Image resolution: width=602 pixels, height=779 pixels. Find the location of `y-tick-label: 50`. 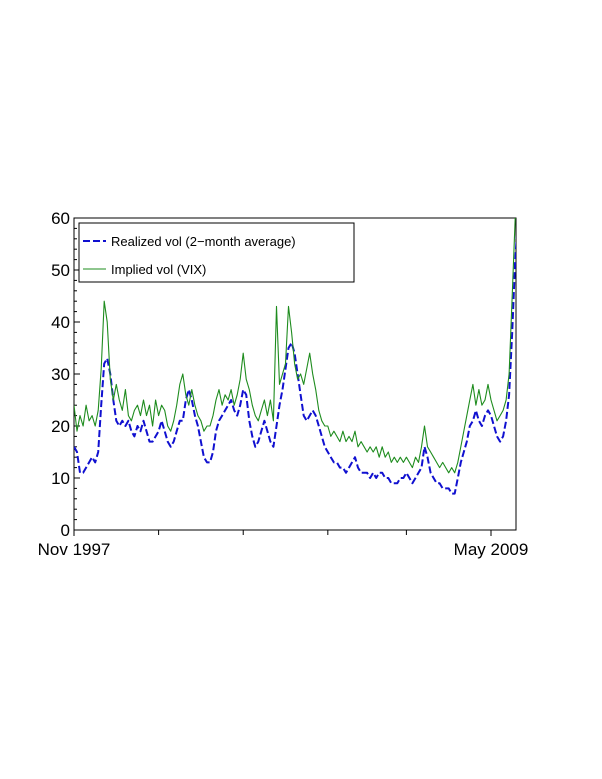

y-tick-label: 50 is located at coordinates (60, 270).